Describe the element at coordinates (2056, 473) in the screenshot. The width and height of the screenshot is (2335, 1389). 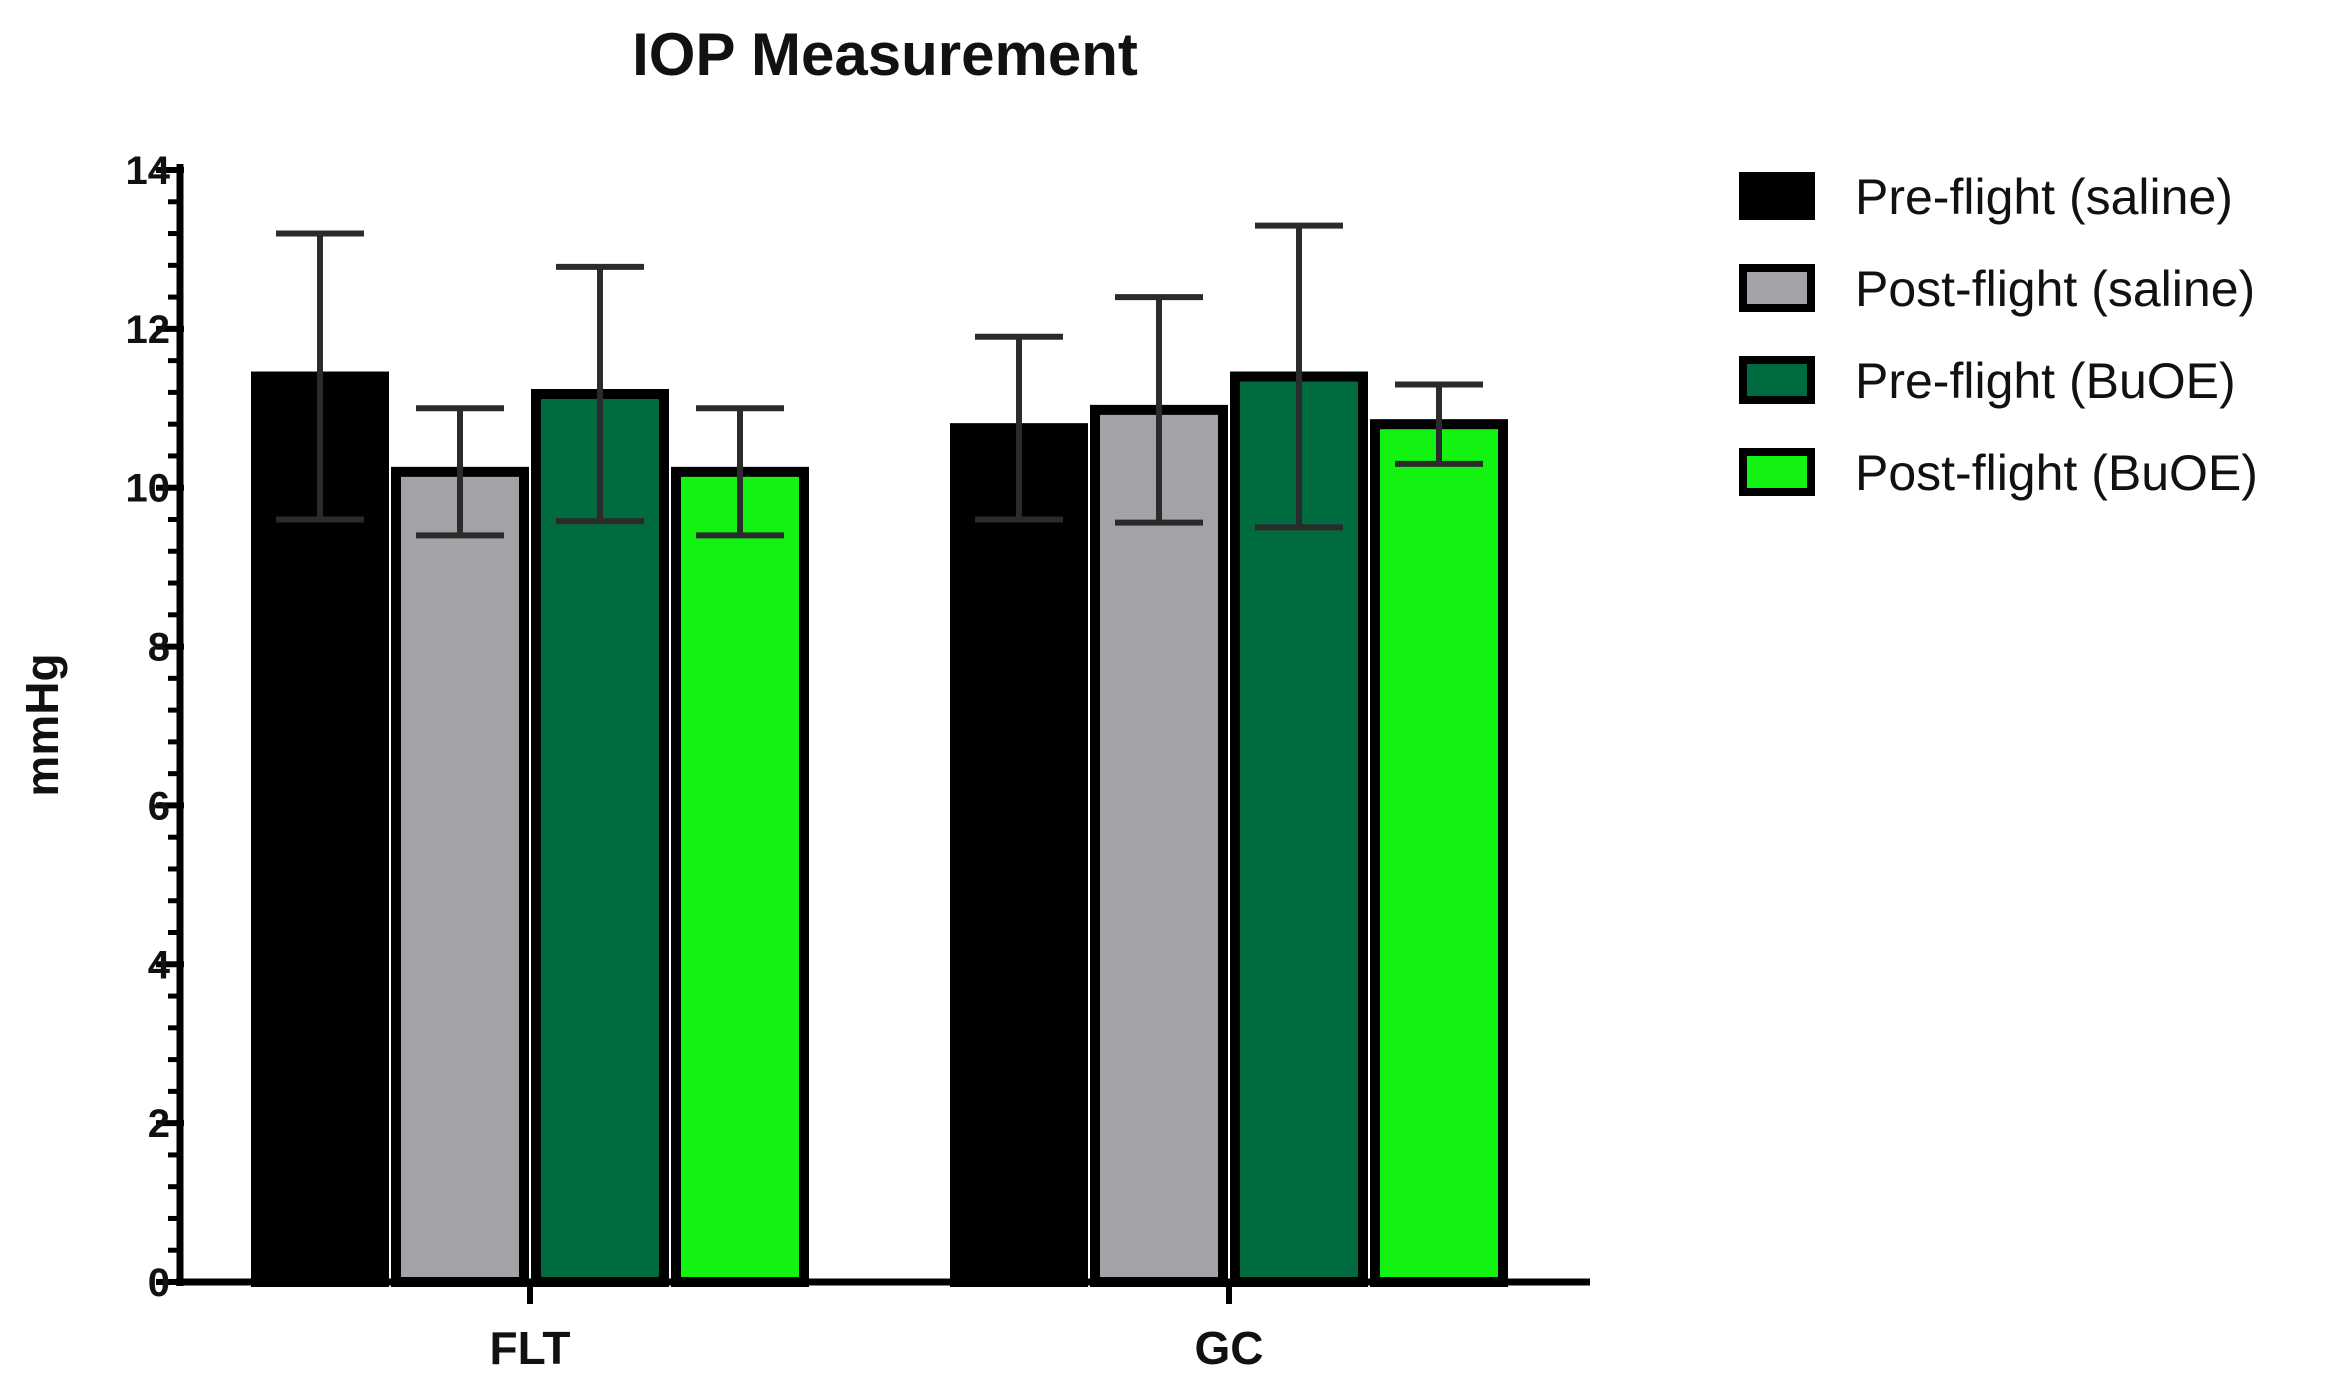
I see `legend-label: Post-flight (BuOE)` at that location.